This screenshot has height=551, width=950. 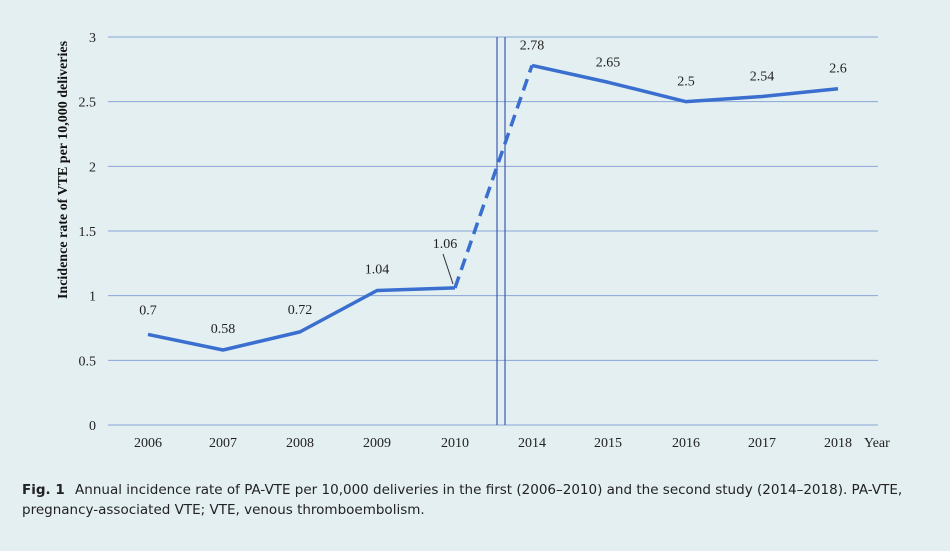 What do you see at coordinates (448, 269) in the screenshot?
I see `label-leader-line` at bounding box center [448, 269].